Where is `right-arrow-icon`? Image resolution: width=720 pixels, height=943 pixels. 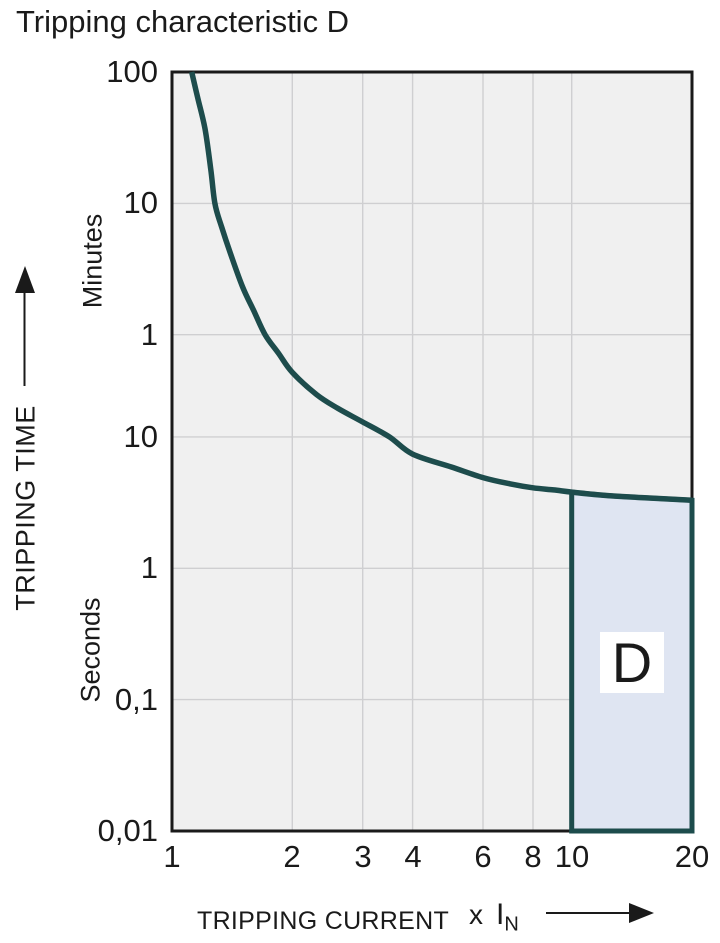 right-arrow-icon is located at coordinates (641, 913).